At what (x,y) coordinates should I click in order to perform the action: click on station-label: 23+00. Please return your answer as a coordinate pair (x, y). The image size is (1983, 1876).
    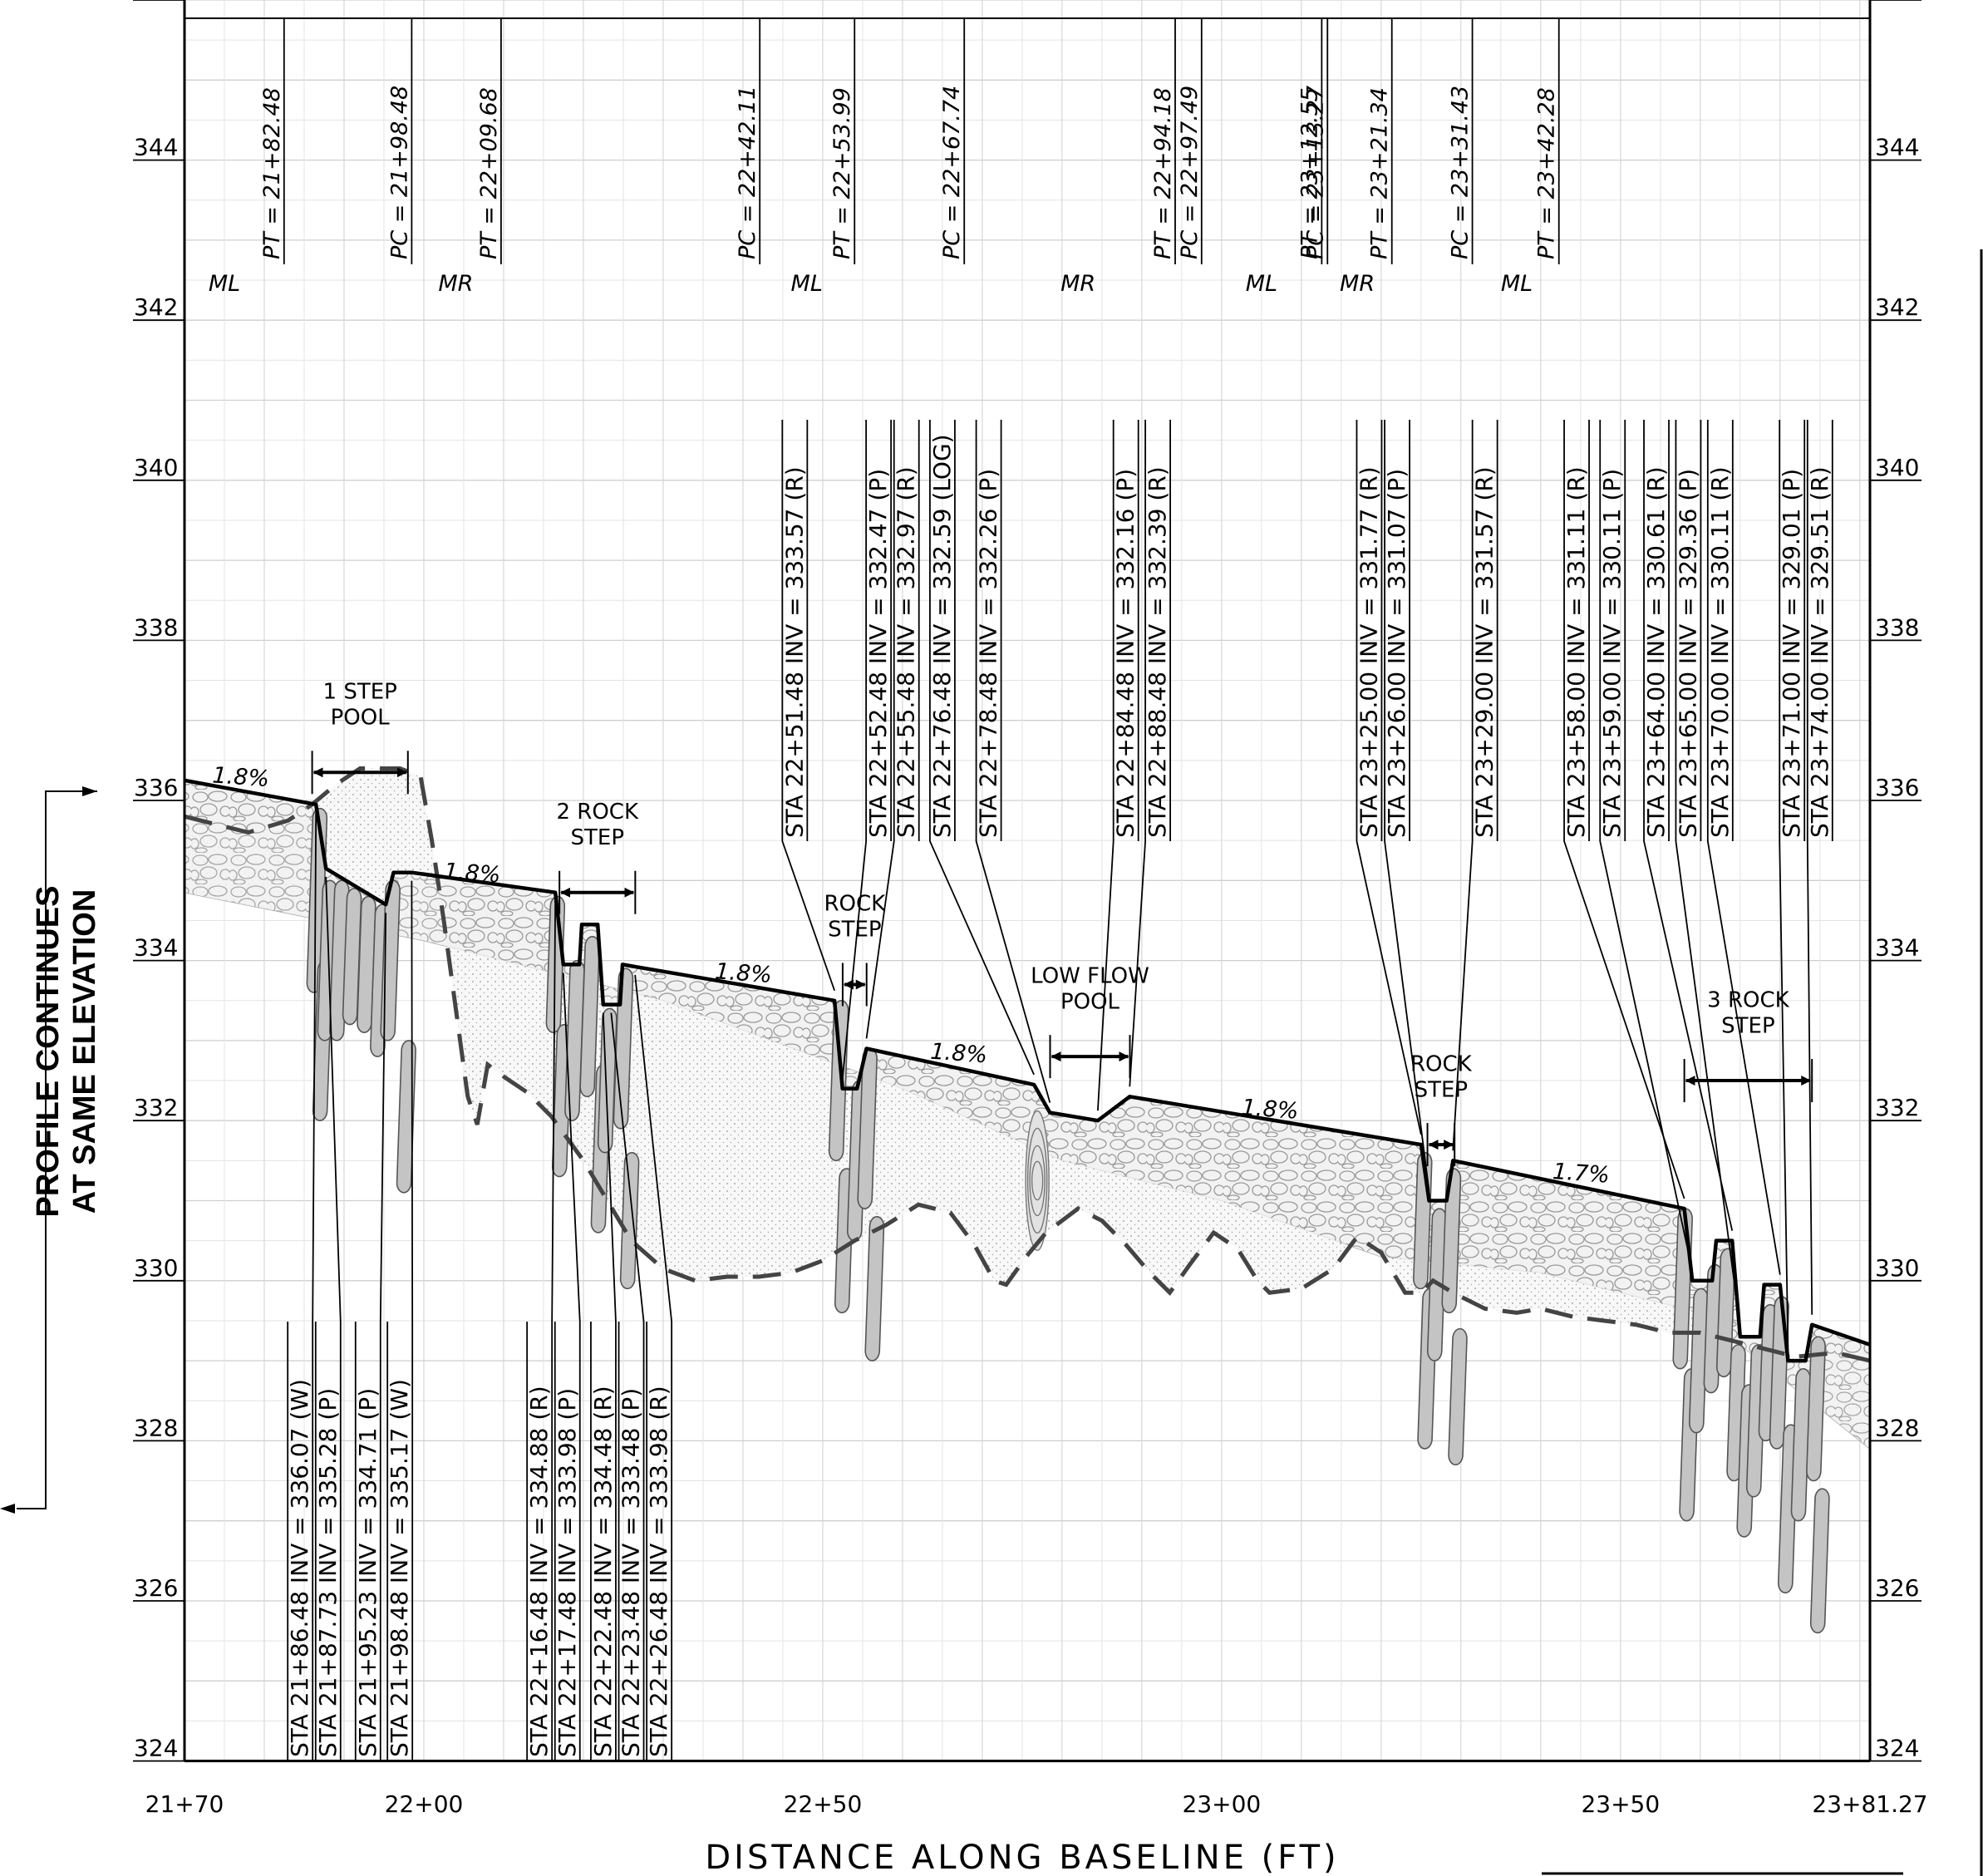
    Looking at the image, I should click on (1223, 1804).